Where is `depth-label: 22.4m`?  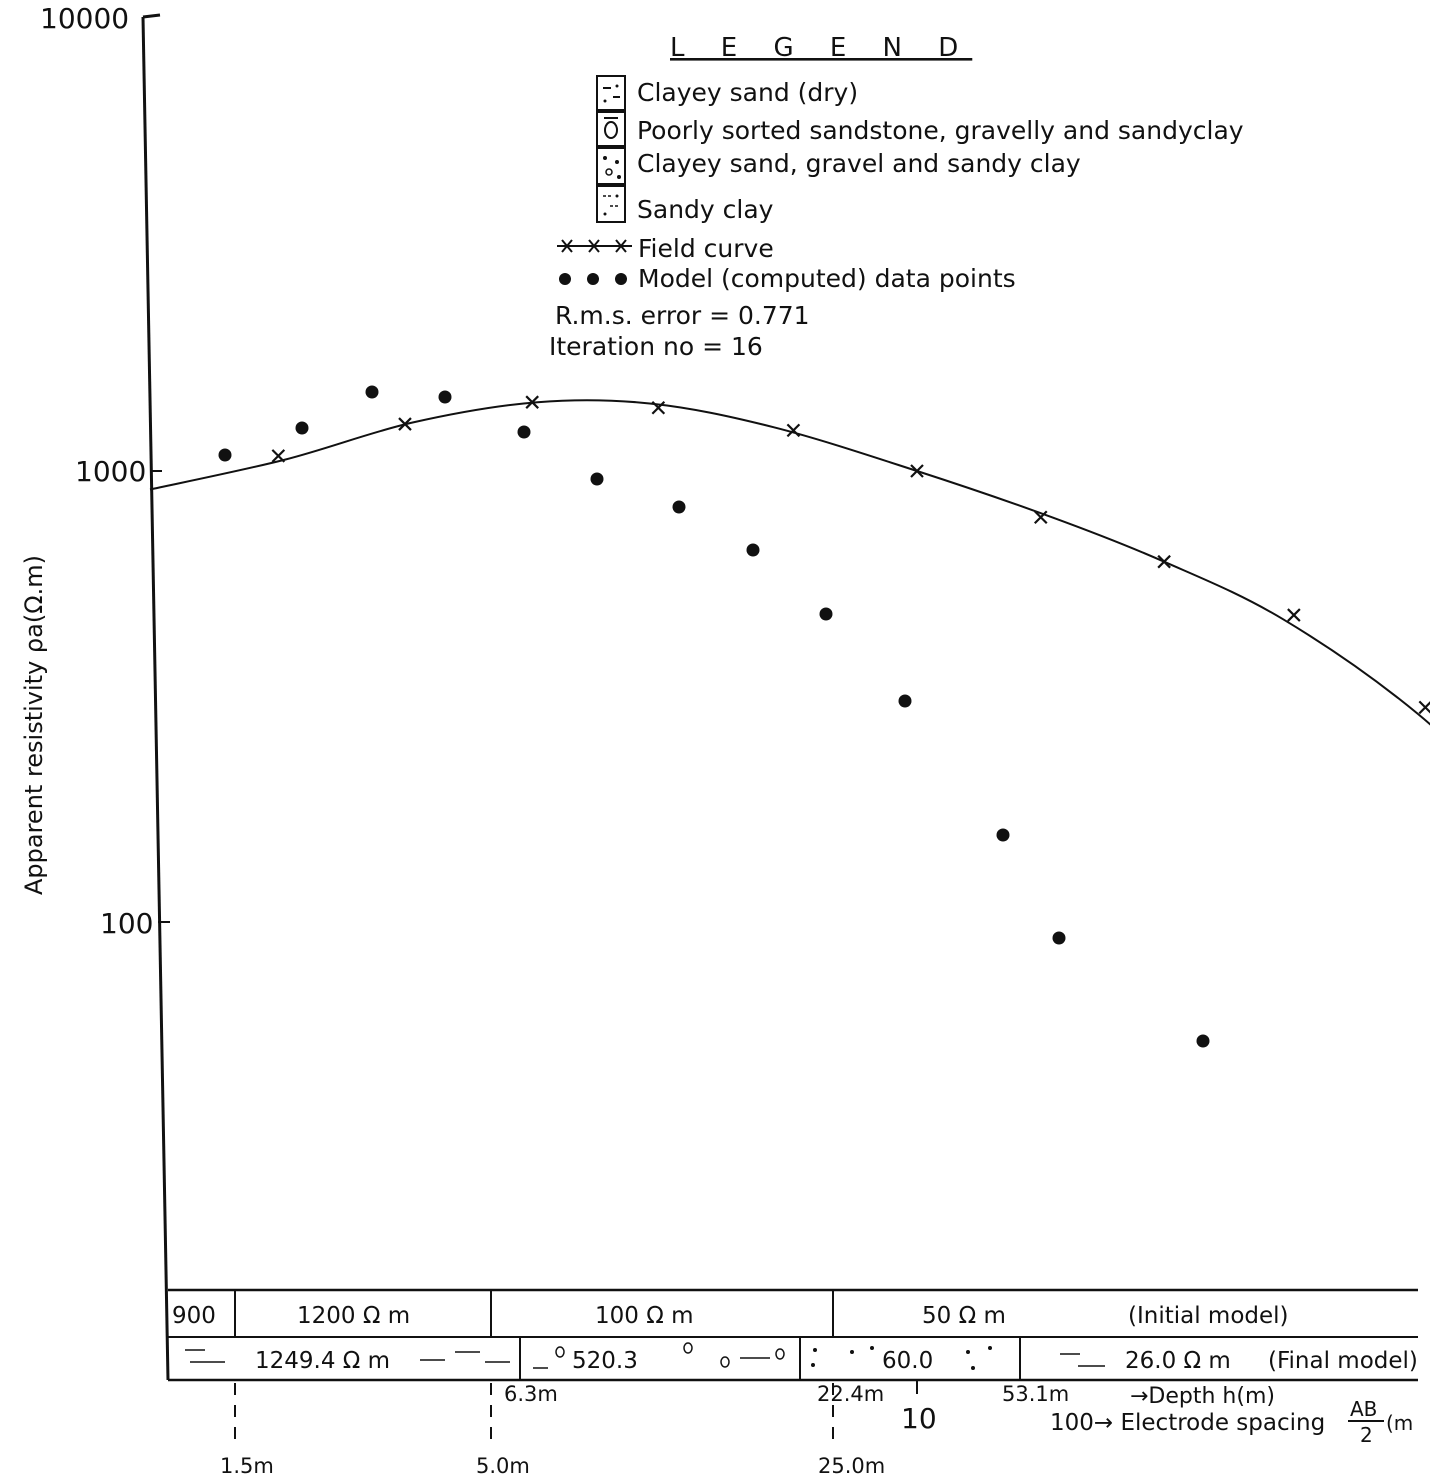
depth-label: 22.4m is located at coordinates (850, 1394).